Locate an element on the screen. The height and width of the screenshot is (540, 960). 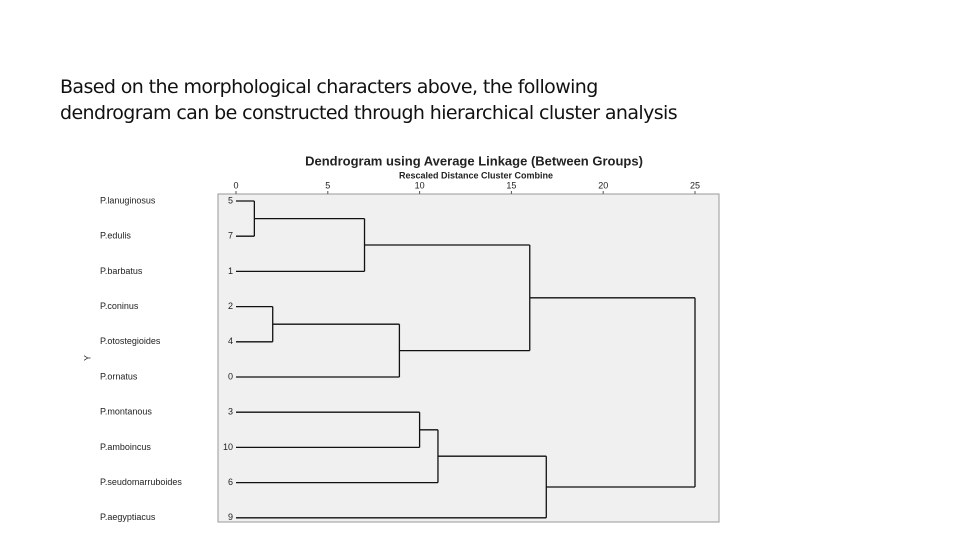
leaf-id: 0 is located at coordinates (230, 376).